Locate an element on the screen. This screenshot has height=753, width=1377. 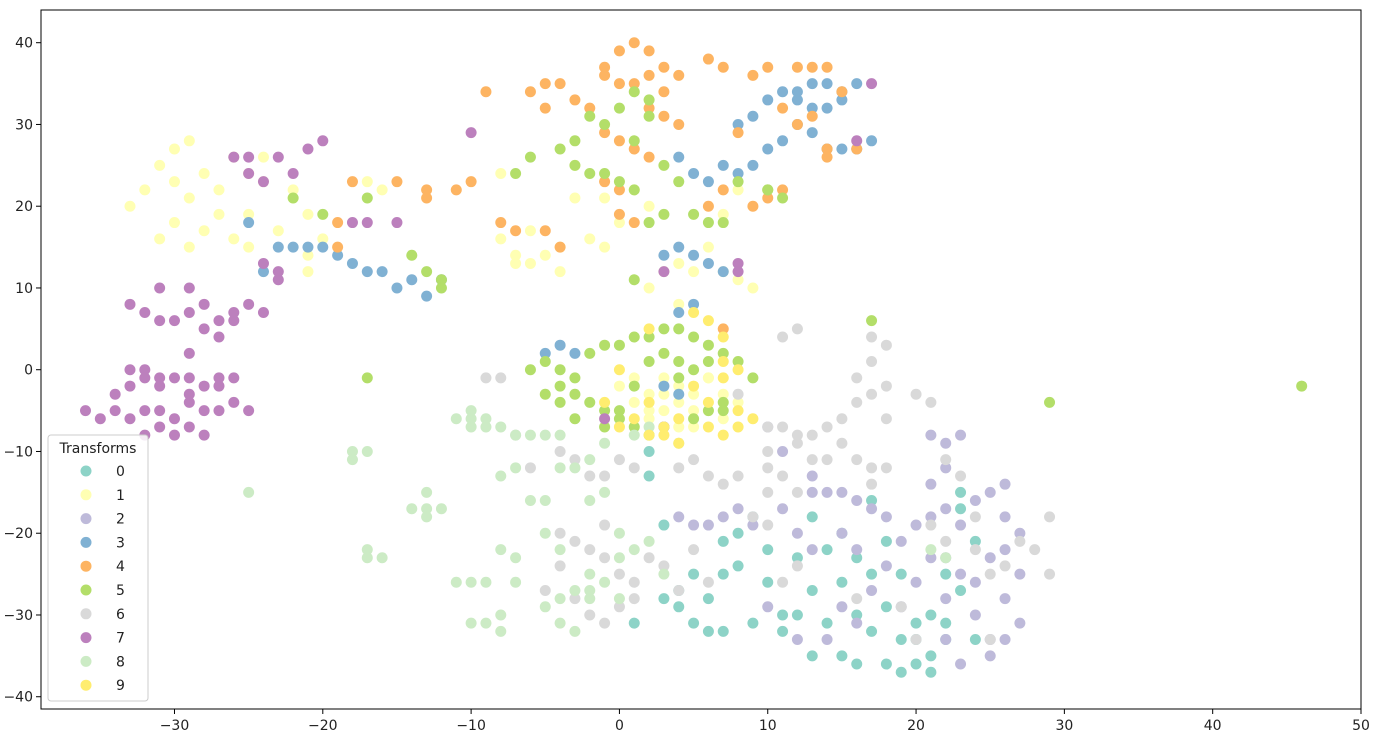
legend-label: 0 is located at coordinates (120, 472).